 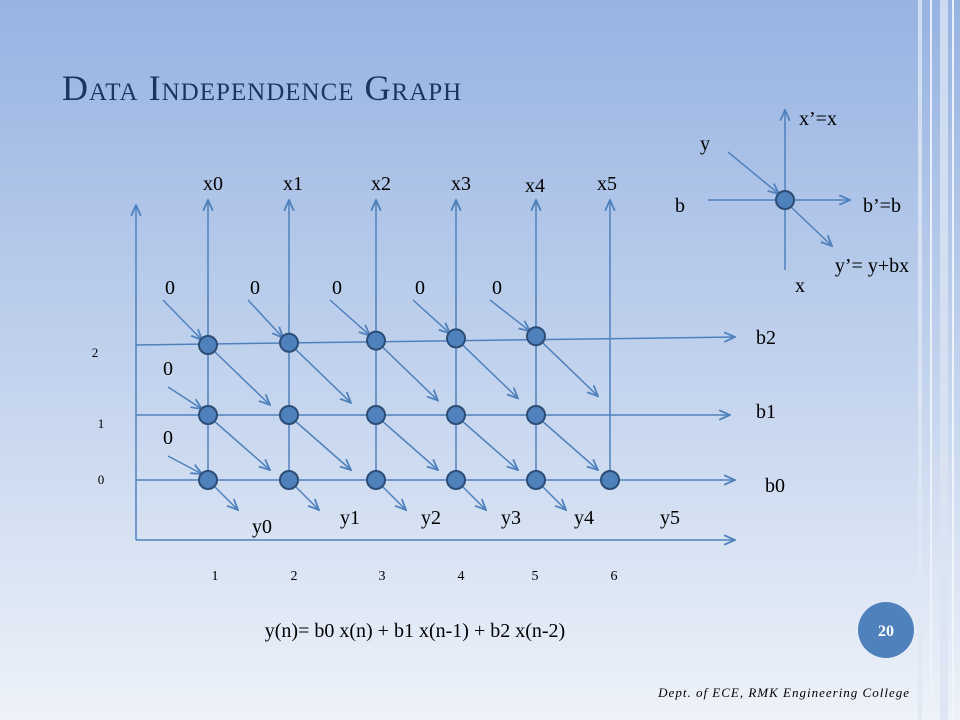 I want to click on x-label: x2, so click(x=381, y=184).